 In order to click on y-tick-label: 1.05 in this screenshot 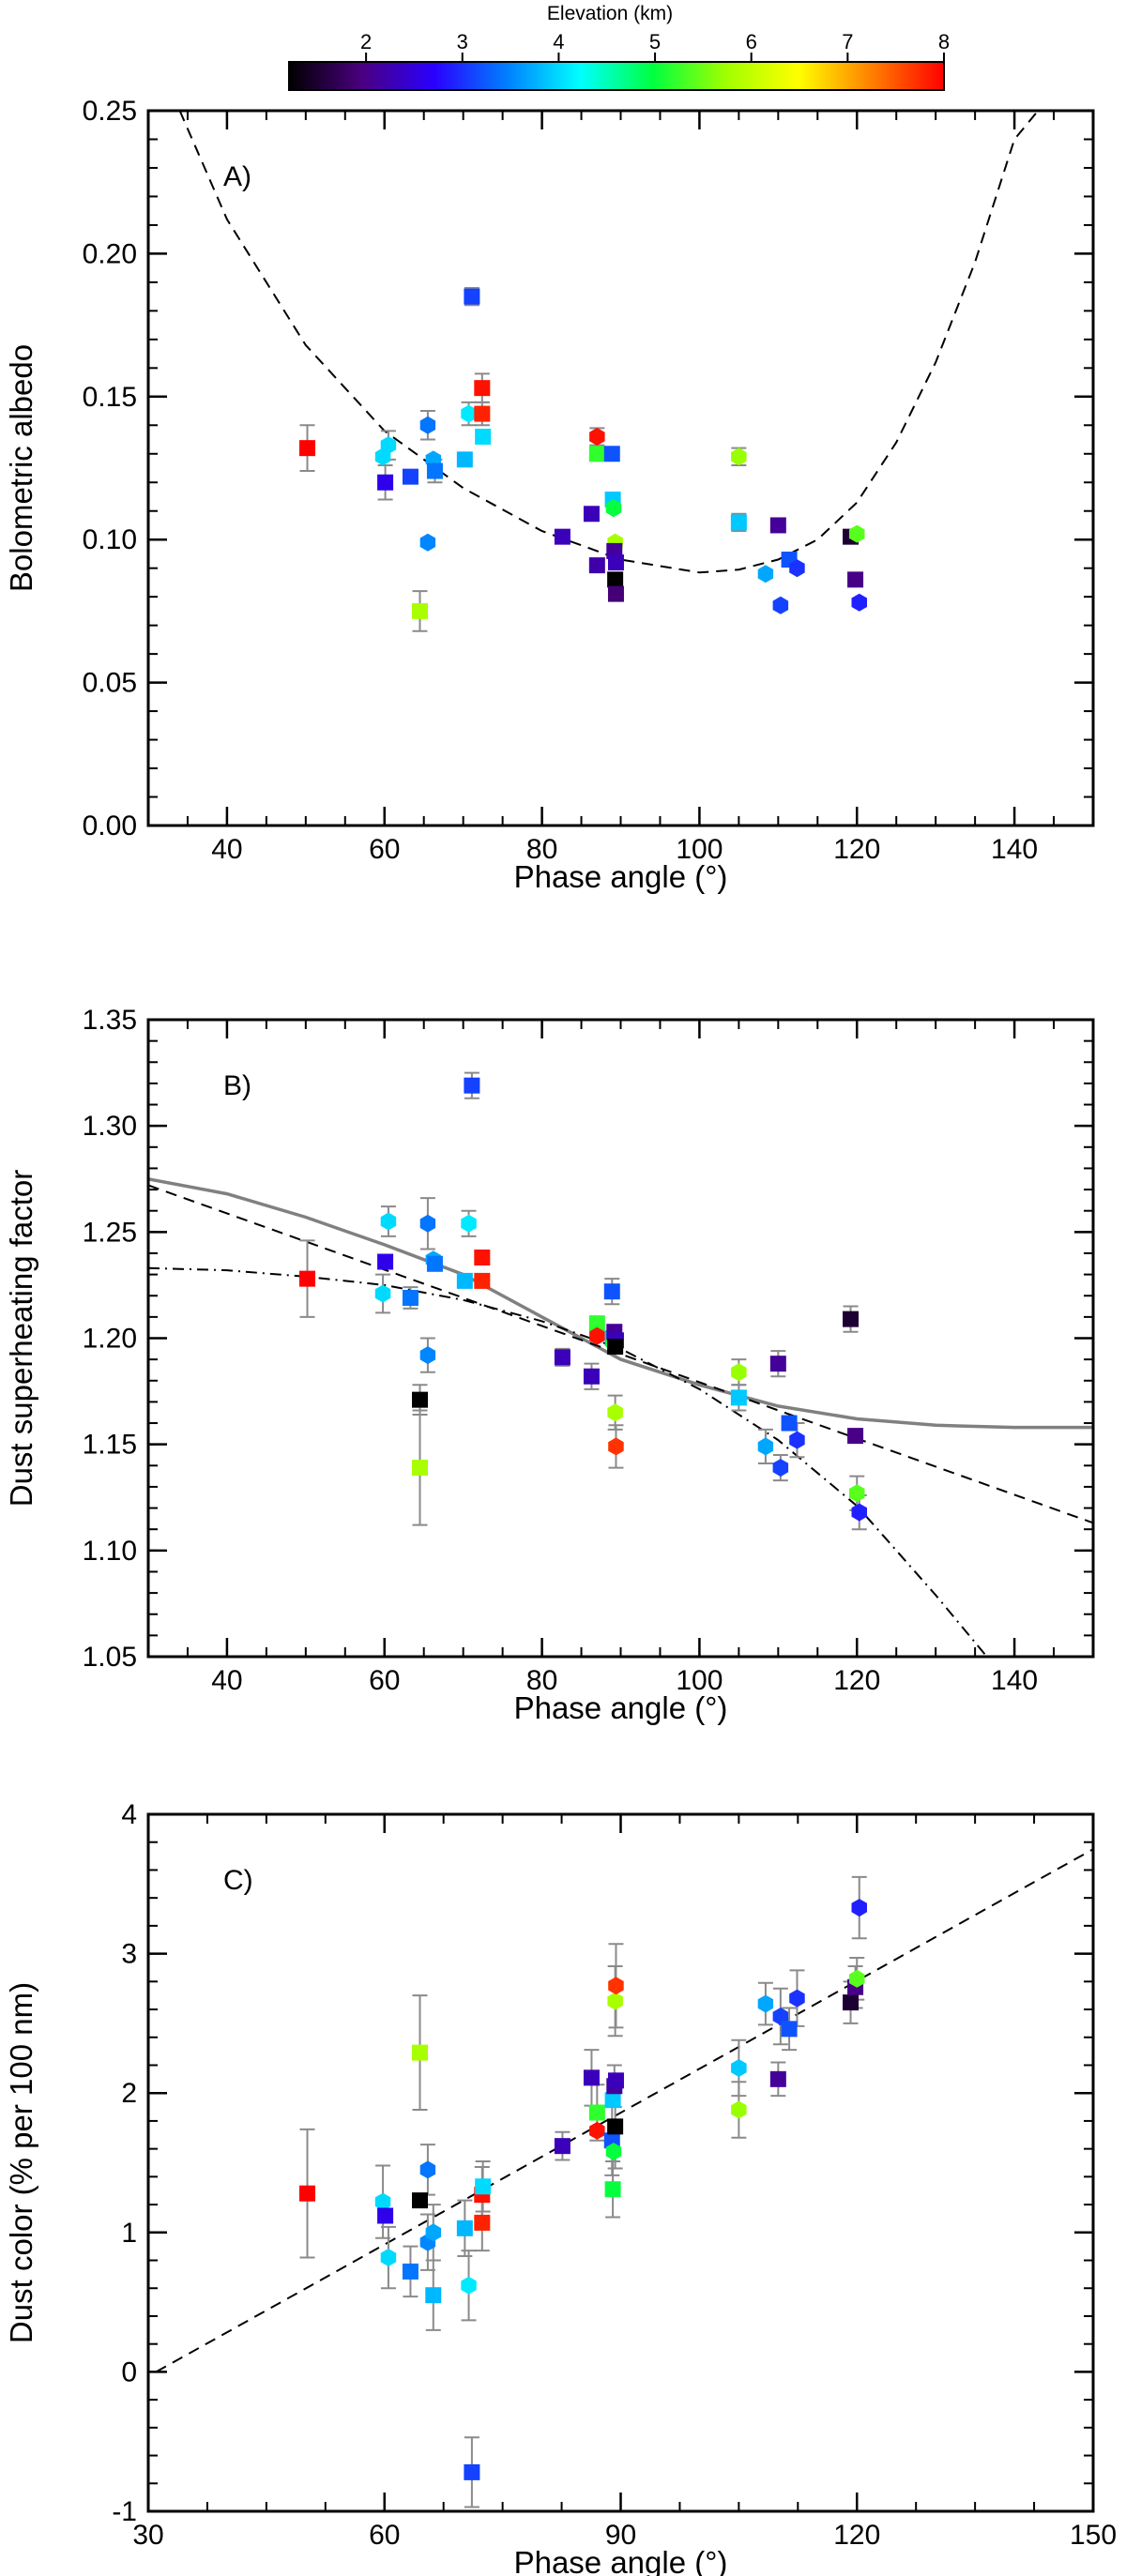, I will do `click(110, 1657)`.